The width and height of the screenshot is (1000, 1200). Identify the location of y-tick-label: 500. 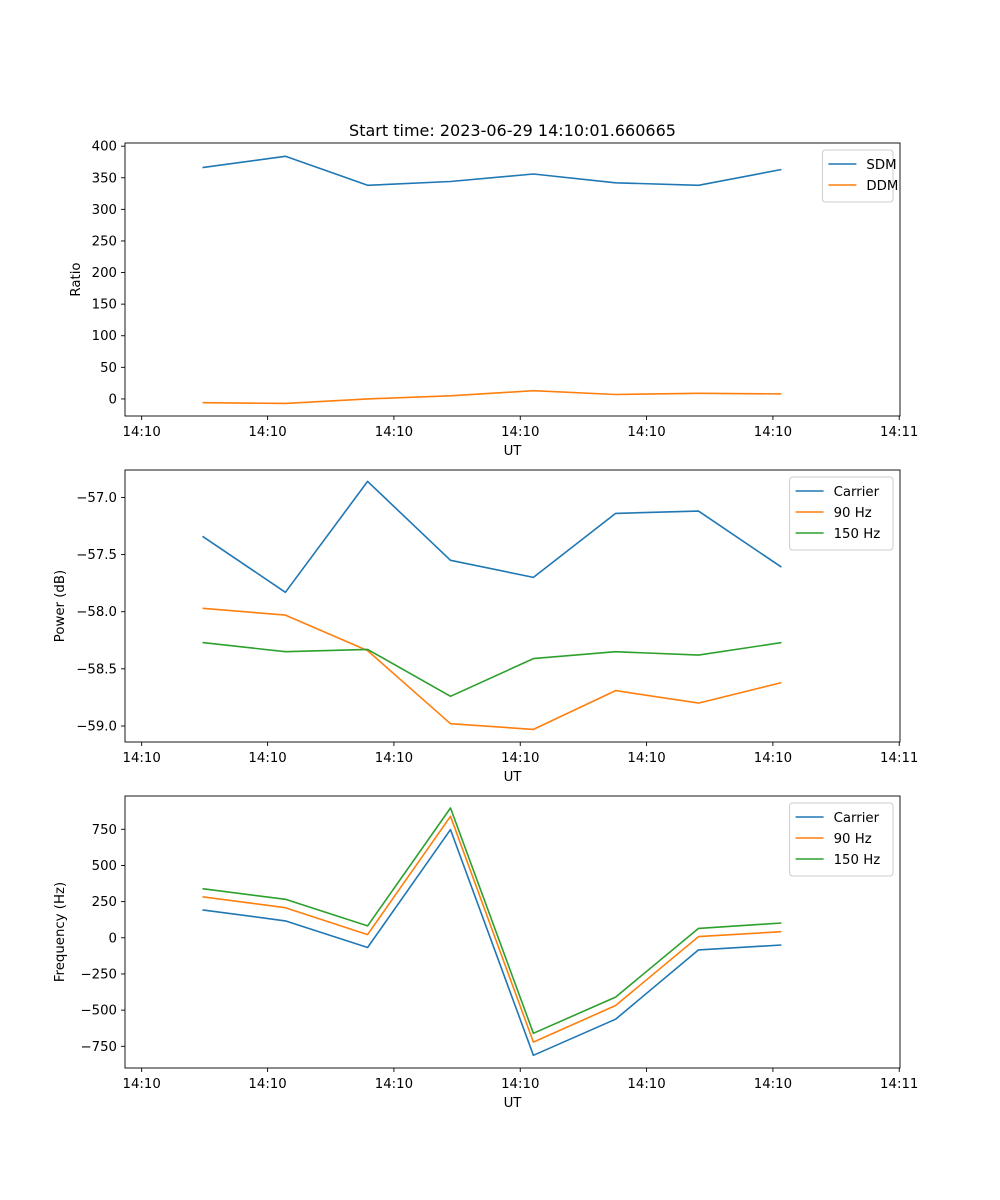
(104, 866).